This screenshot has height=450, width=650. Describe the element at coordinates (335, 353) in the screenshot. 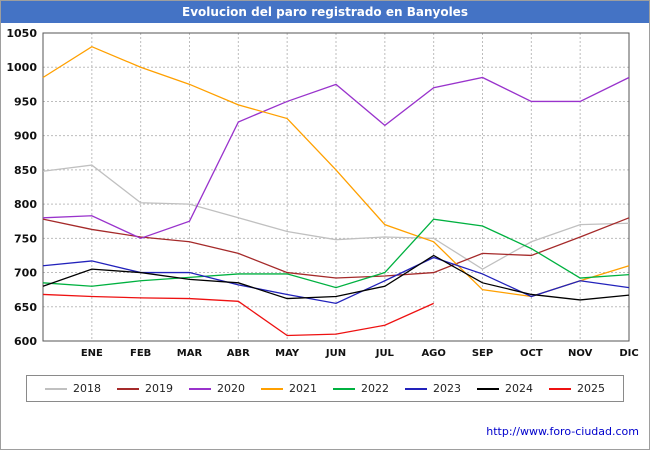

I see `x-tick-label: JUN` at that location.